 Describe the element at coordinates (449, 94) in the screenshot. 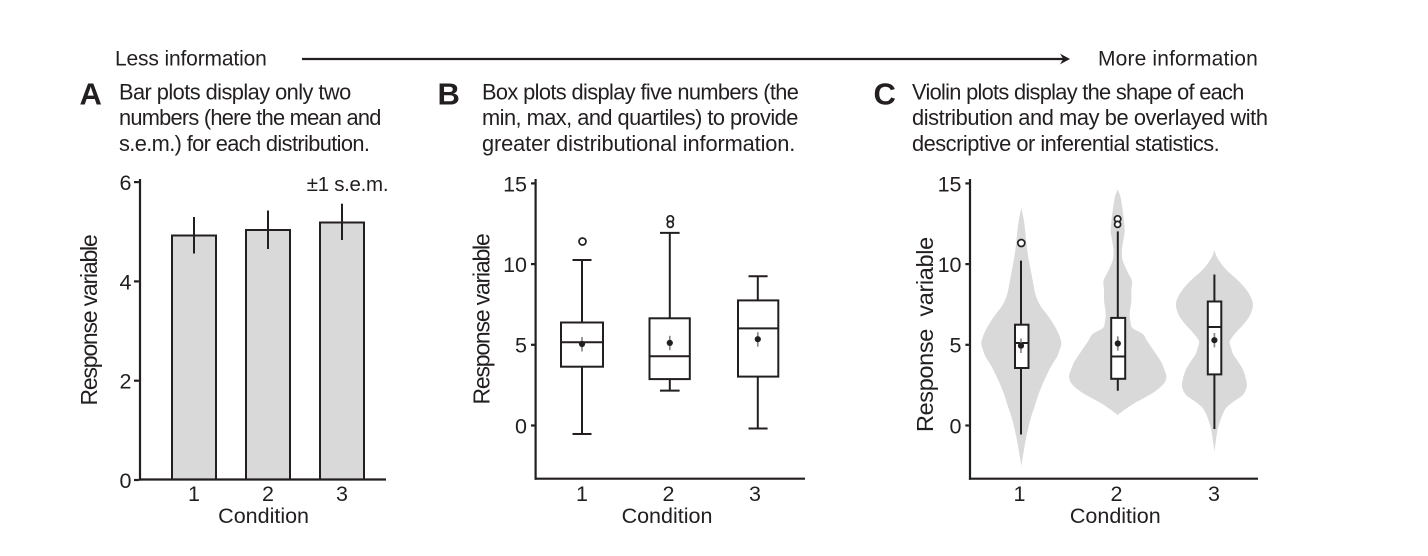

I see `svg-text: B` at that location.